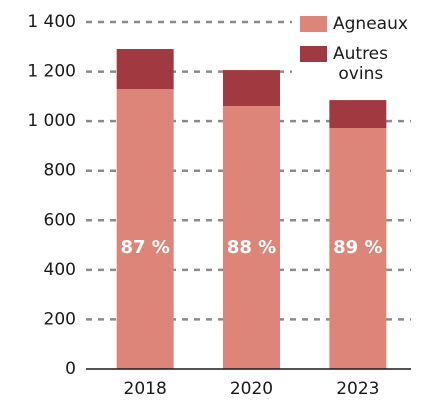  What do you see at coordinates (360, 64) in the screenshot?
I see `legend-label: Autres ovins` at bounding box center [360, 64].